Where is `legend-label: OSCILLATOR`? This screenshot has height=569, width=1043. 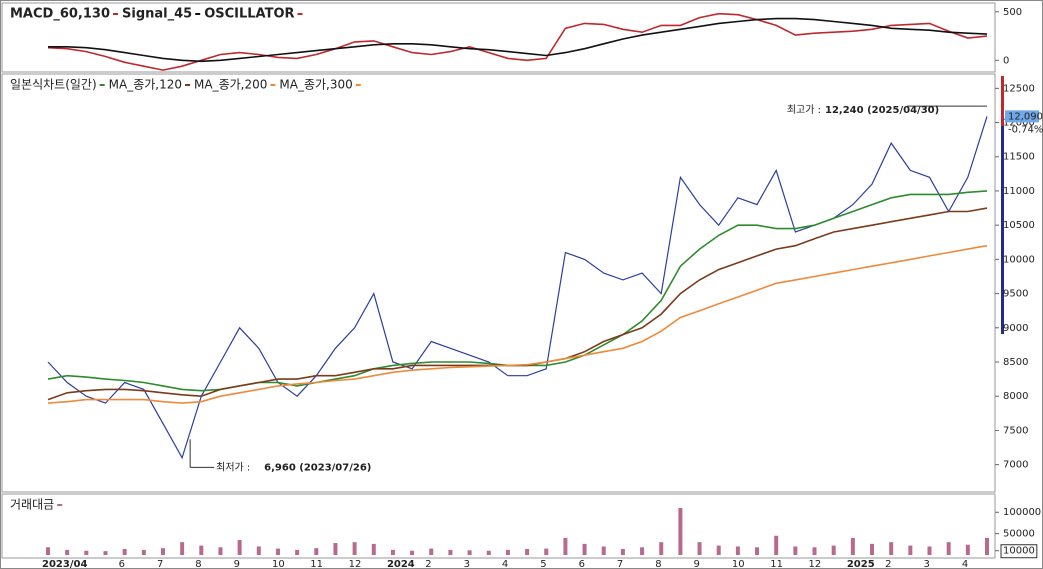 legend-label: OSCILLATOR is located at coordinates (249, 14).